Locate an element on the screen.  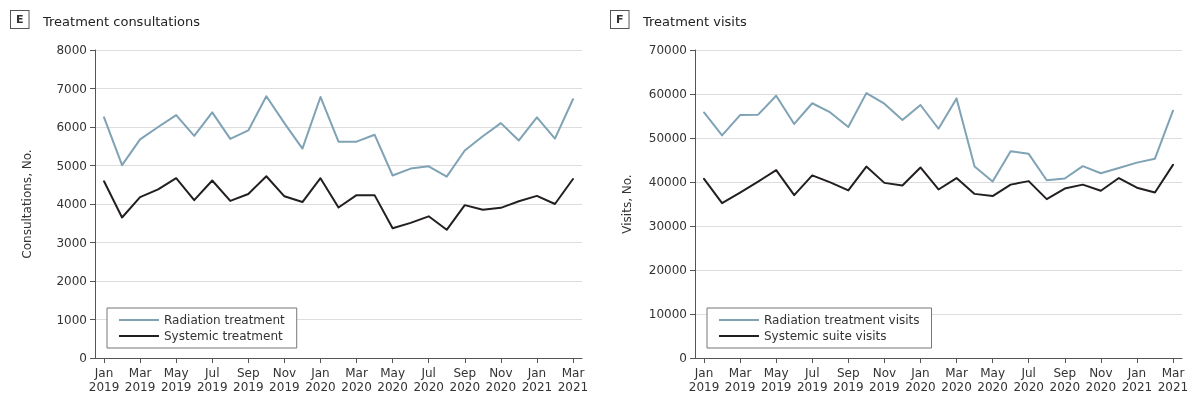
legend-label: Systemic treatment is located at coordinates (223, 336).